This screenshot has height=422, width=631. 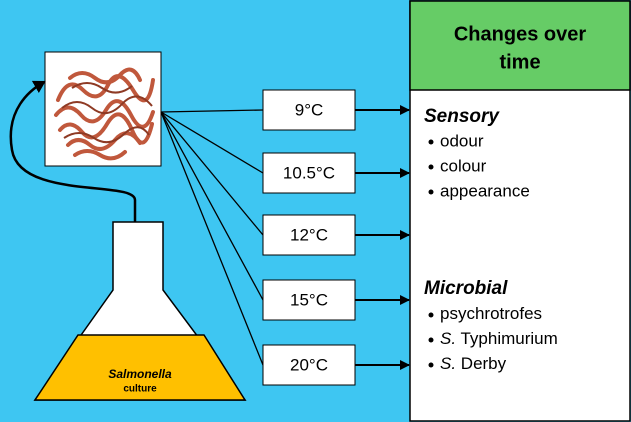 What do you see at coordinates (519, 62) in the screenshot?
I see `header-title: time` at bounding box center [519, 62].